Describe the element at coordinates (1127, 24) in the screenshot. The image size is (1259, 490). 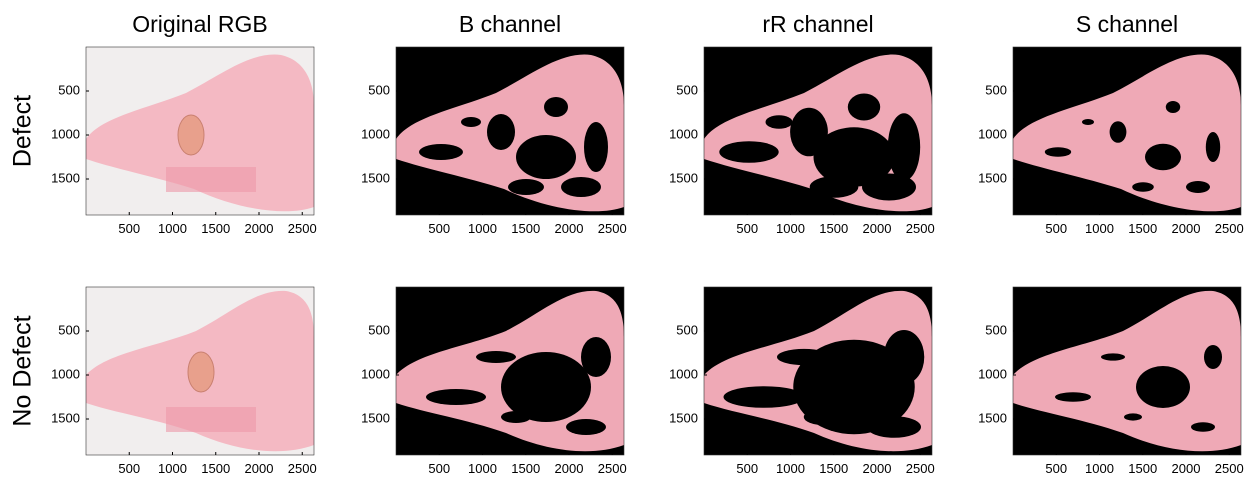
I see `column-title: S channel` at that location.